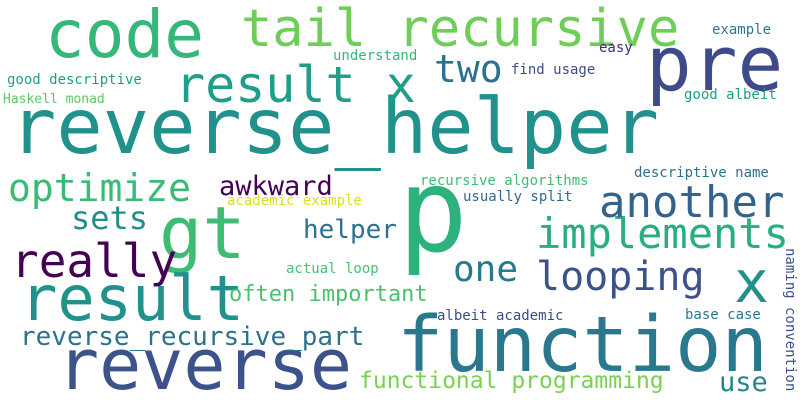  Describe the element at coordinates (94, 261) in the screenshot. I see `word-really: really` at that location.